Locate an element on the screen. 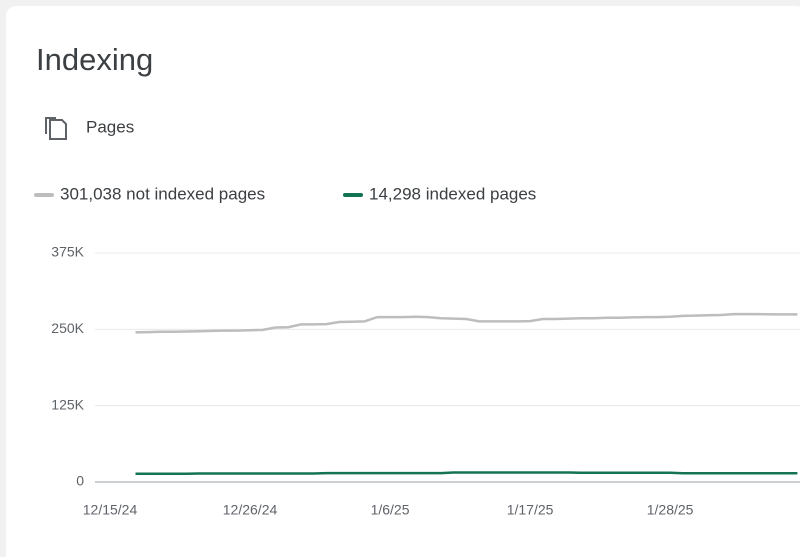 The image size is (800, 557). x-tick-label: 1/6/25 is located at coordinates (390, 510).